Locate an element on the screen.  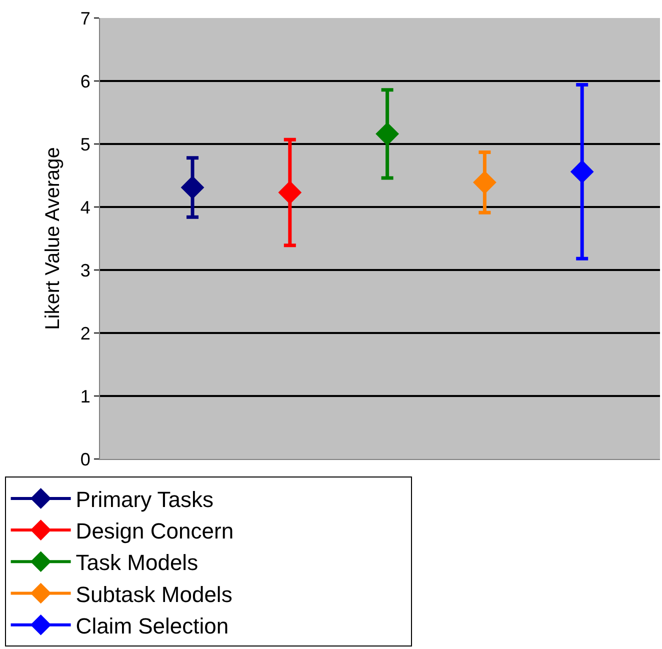
y-tick-label: 4 is located at coordinates (85, 207).